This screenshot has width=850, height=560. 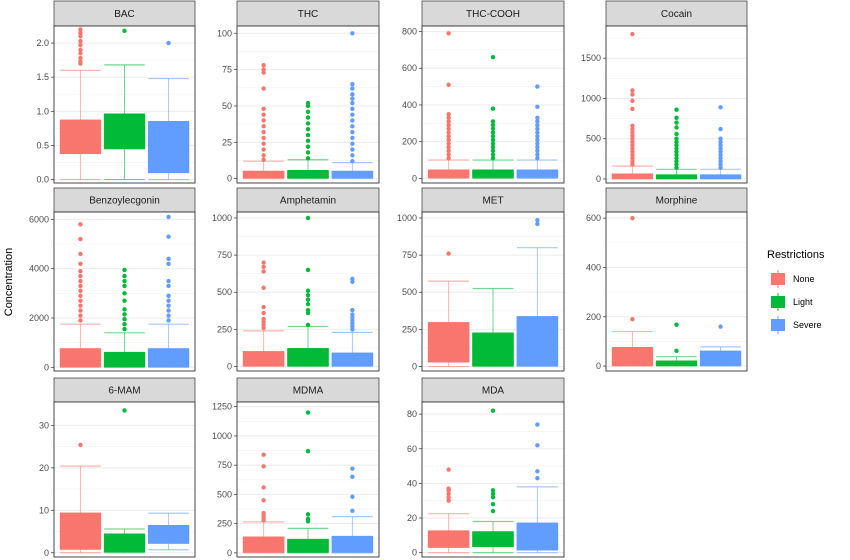 What do you see at coordinates (677, 201) in the screenshot?
I see `facet-title: Morphine` at bounding box center [677, 201].